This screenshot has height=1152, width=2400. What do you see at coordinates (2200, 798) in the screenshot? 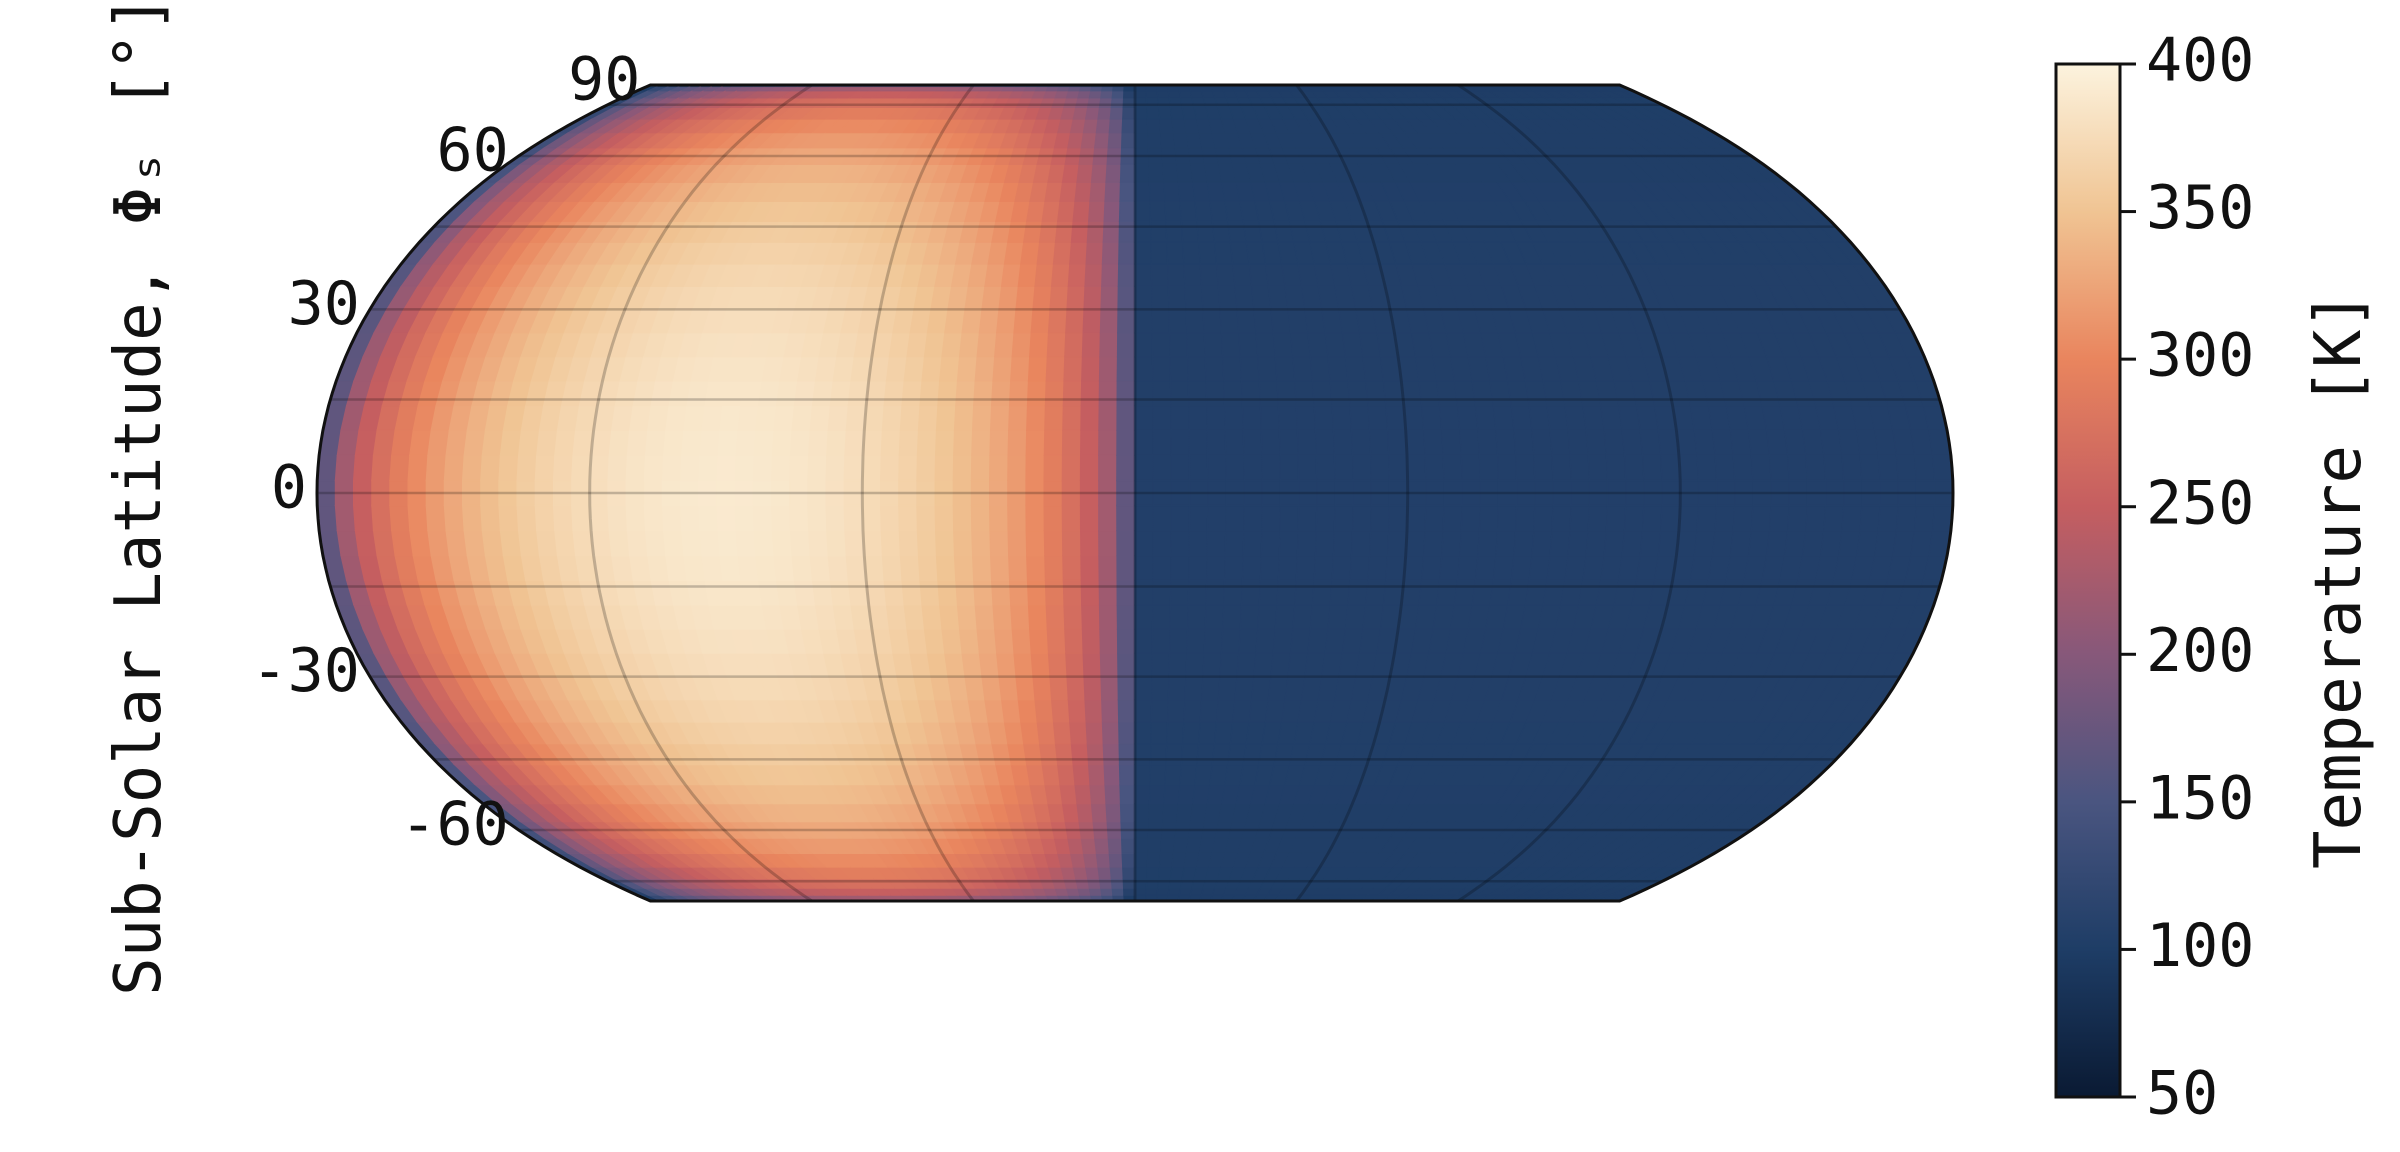
I see `colorbar-tick-label: 150` at bounding box center [2200, 798].